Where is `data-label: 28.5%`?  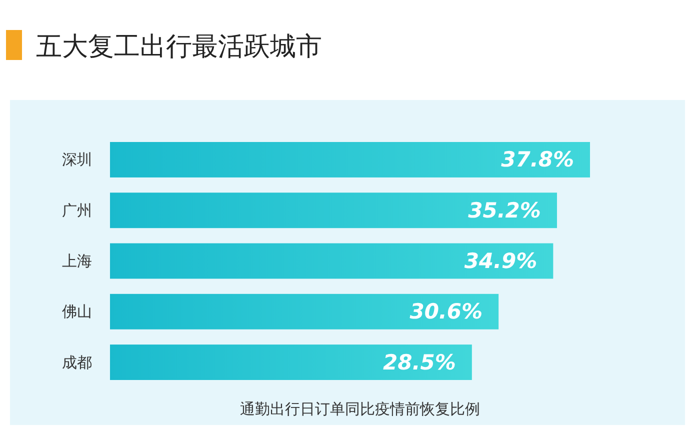 data-label: 28.5% is located at coordinates (419, 362).